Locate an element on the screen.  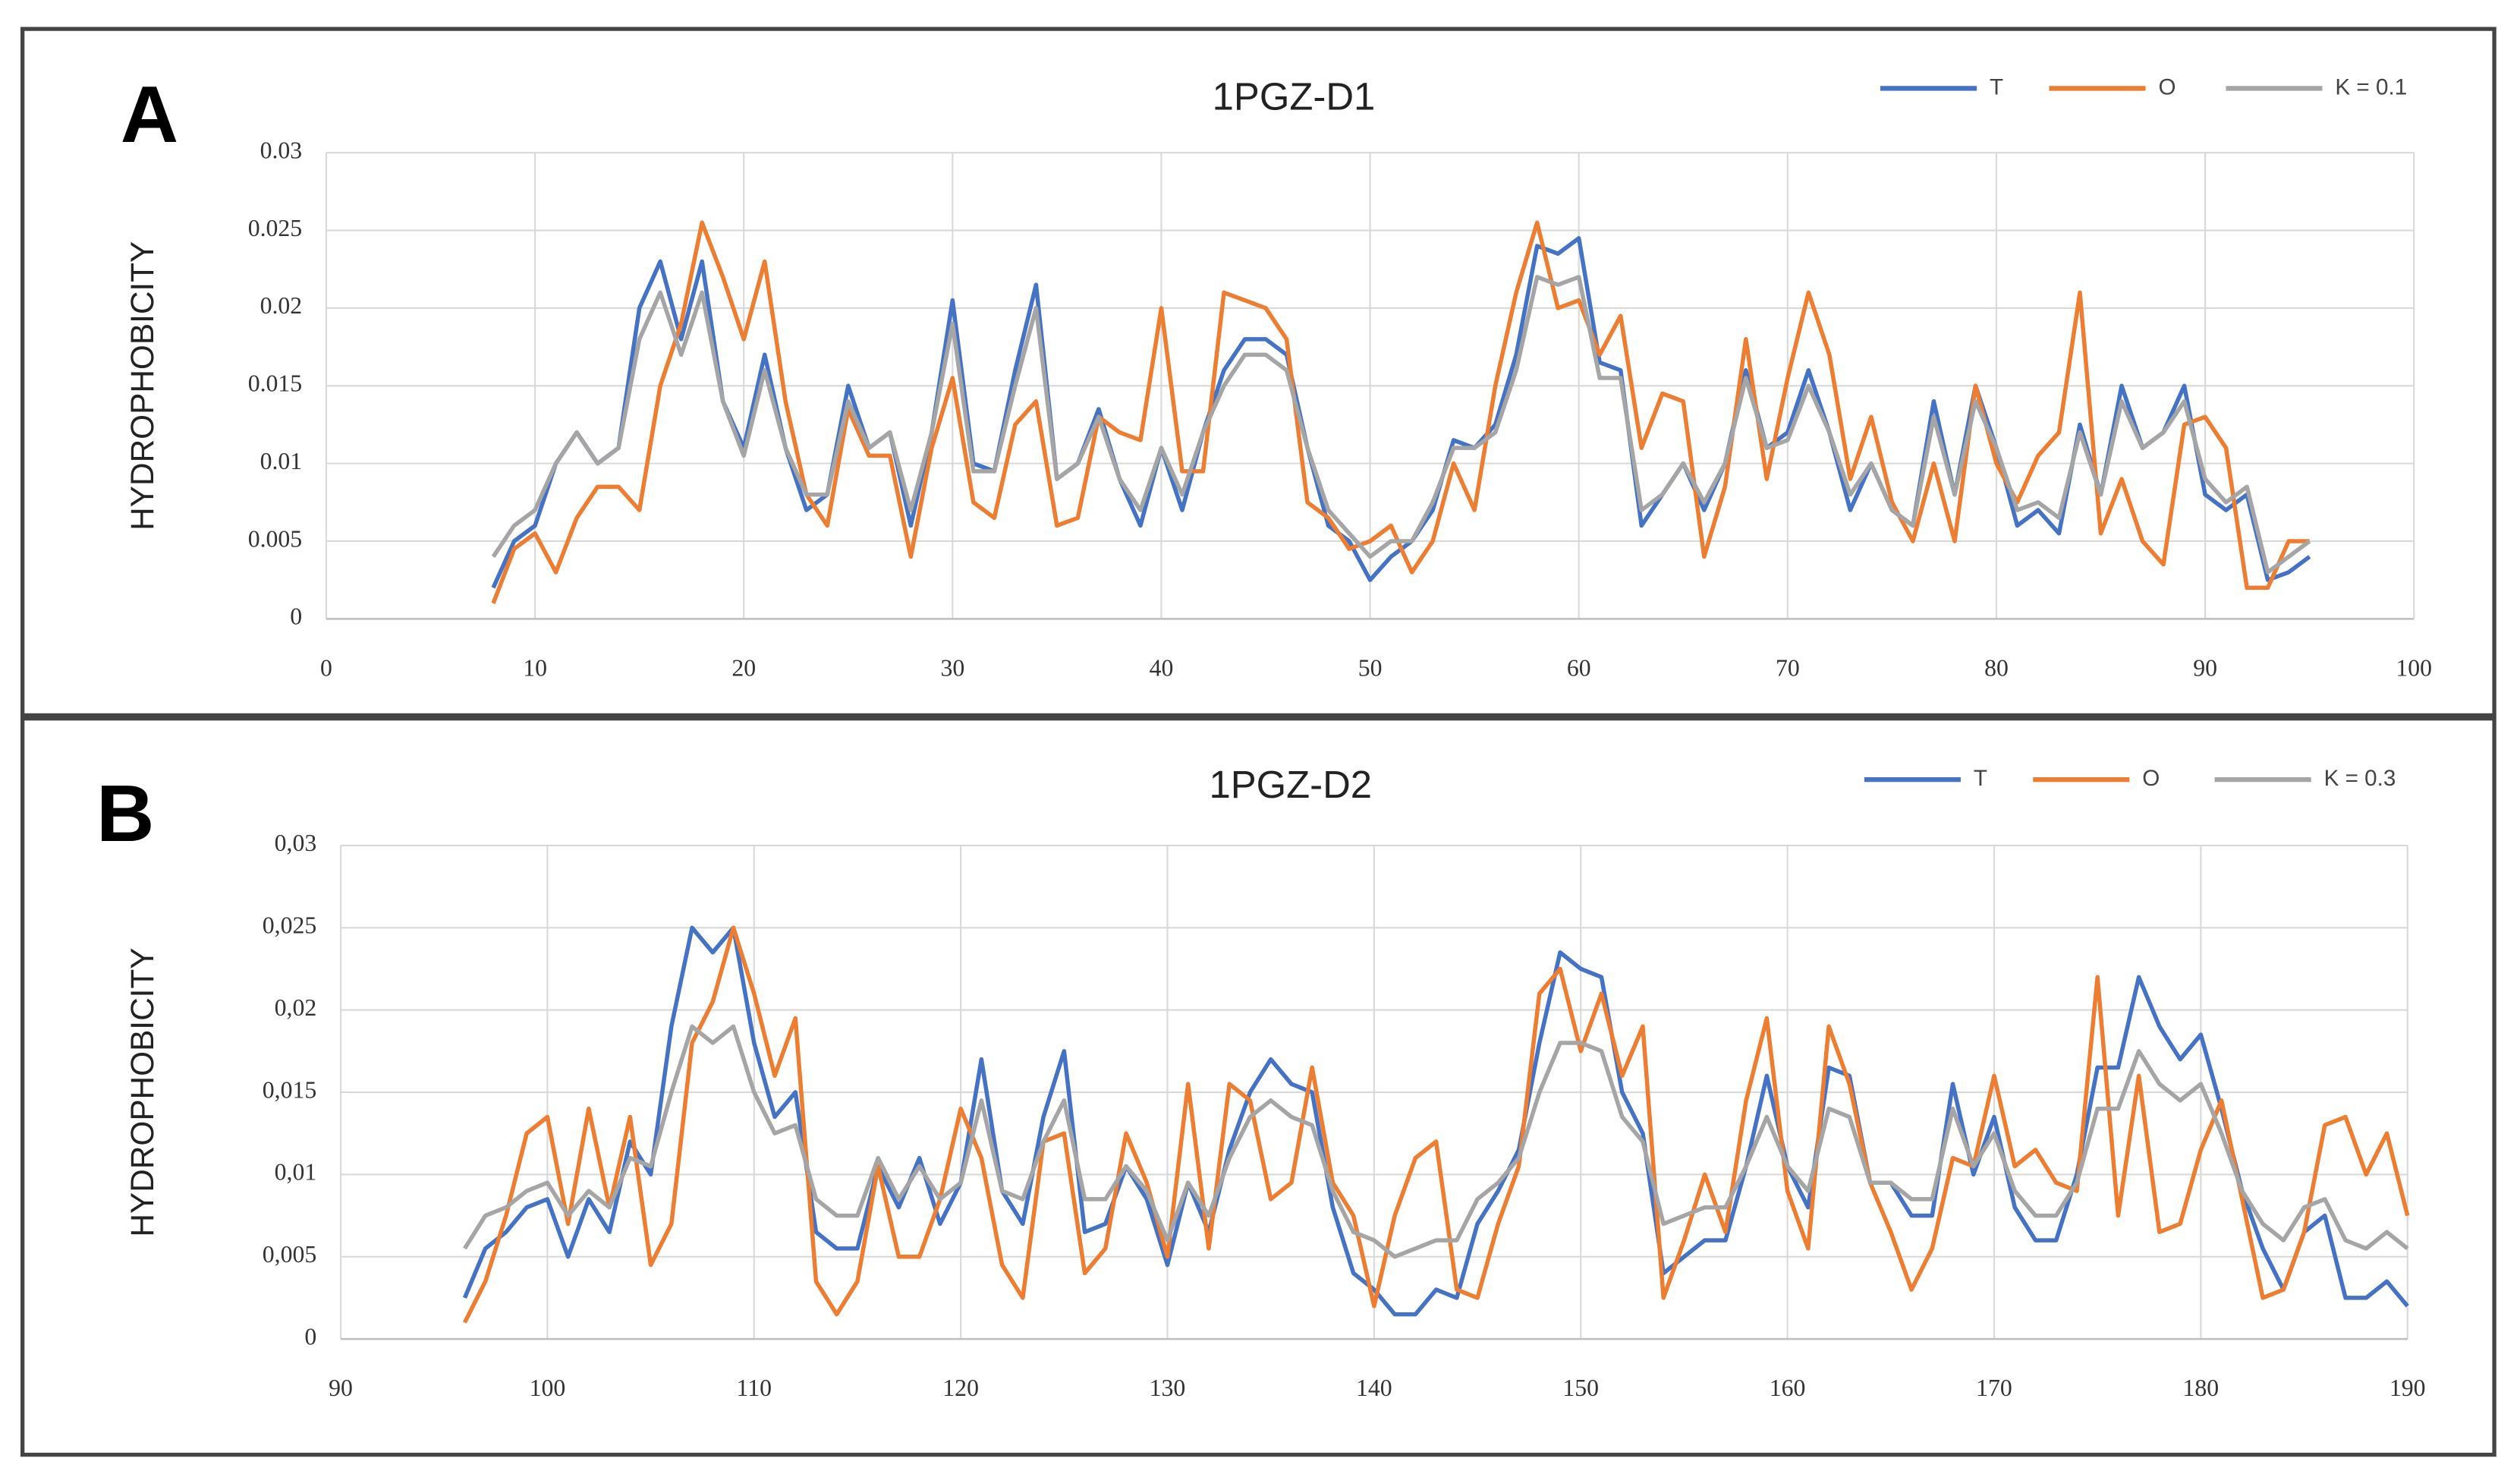
y-tick-label: 0,005 is located at coordinates (289, 1254).